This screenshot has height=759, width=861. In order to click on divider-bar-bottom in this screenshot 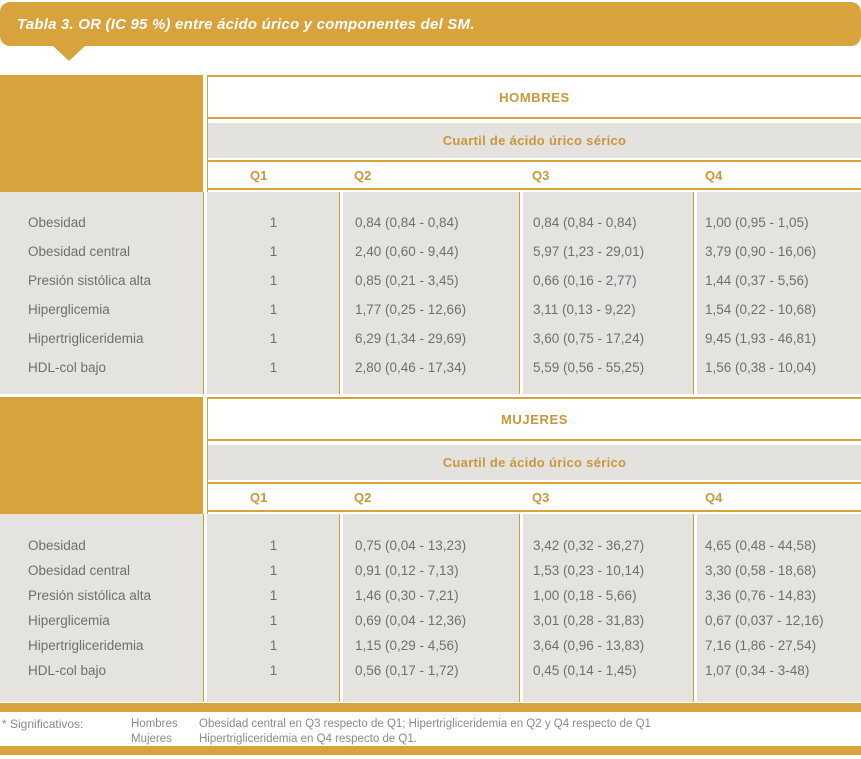, I will do `click(430, 750)`.